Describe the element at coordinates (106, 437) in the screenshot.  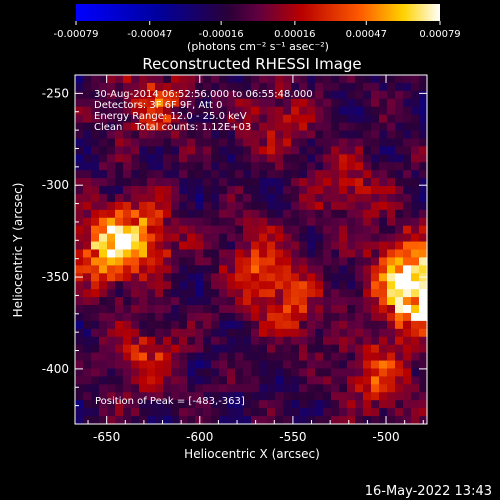
I see `x-tick-label: -650` at that location.